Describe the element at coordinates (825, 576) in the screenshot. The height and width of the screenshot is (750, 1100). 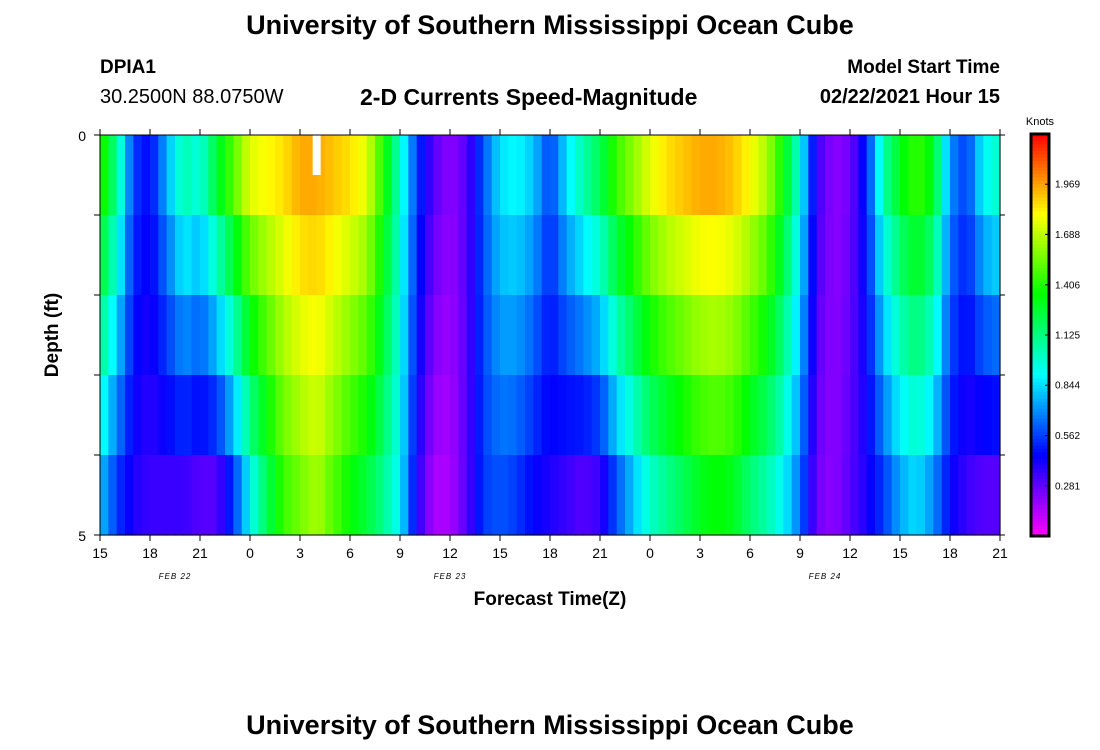
I see `date-label: FEB 24` at that location.